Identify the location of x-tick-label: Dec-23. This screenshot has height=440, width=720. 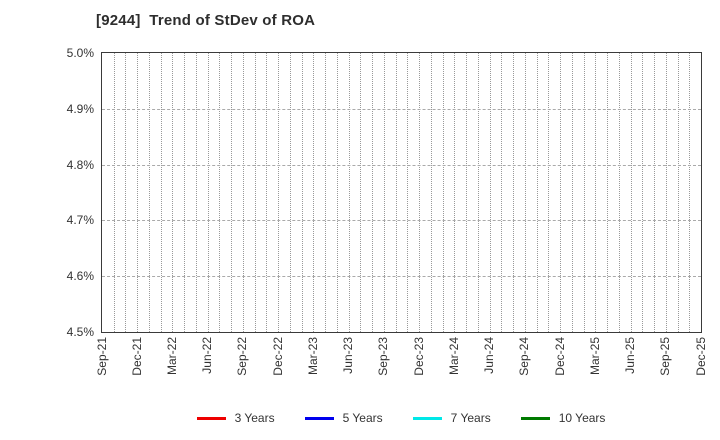
(418, 356).